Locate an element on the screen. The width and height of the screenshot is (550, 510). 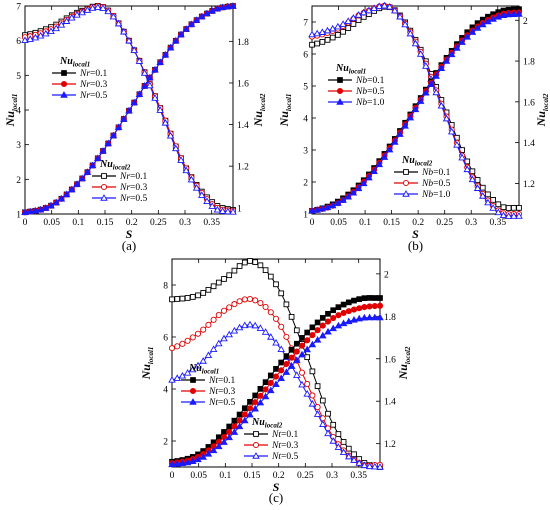
y-left-tick-label: 2 is located at coordinates (18, 181).